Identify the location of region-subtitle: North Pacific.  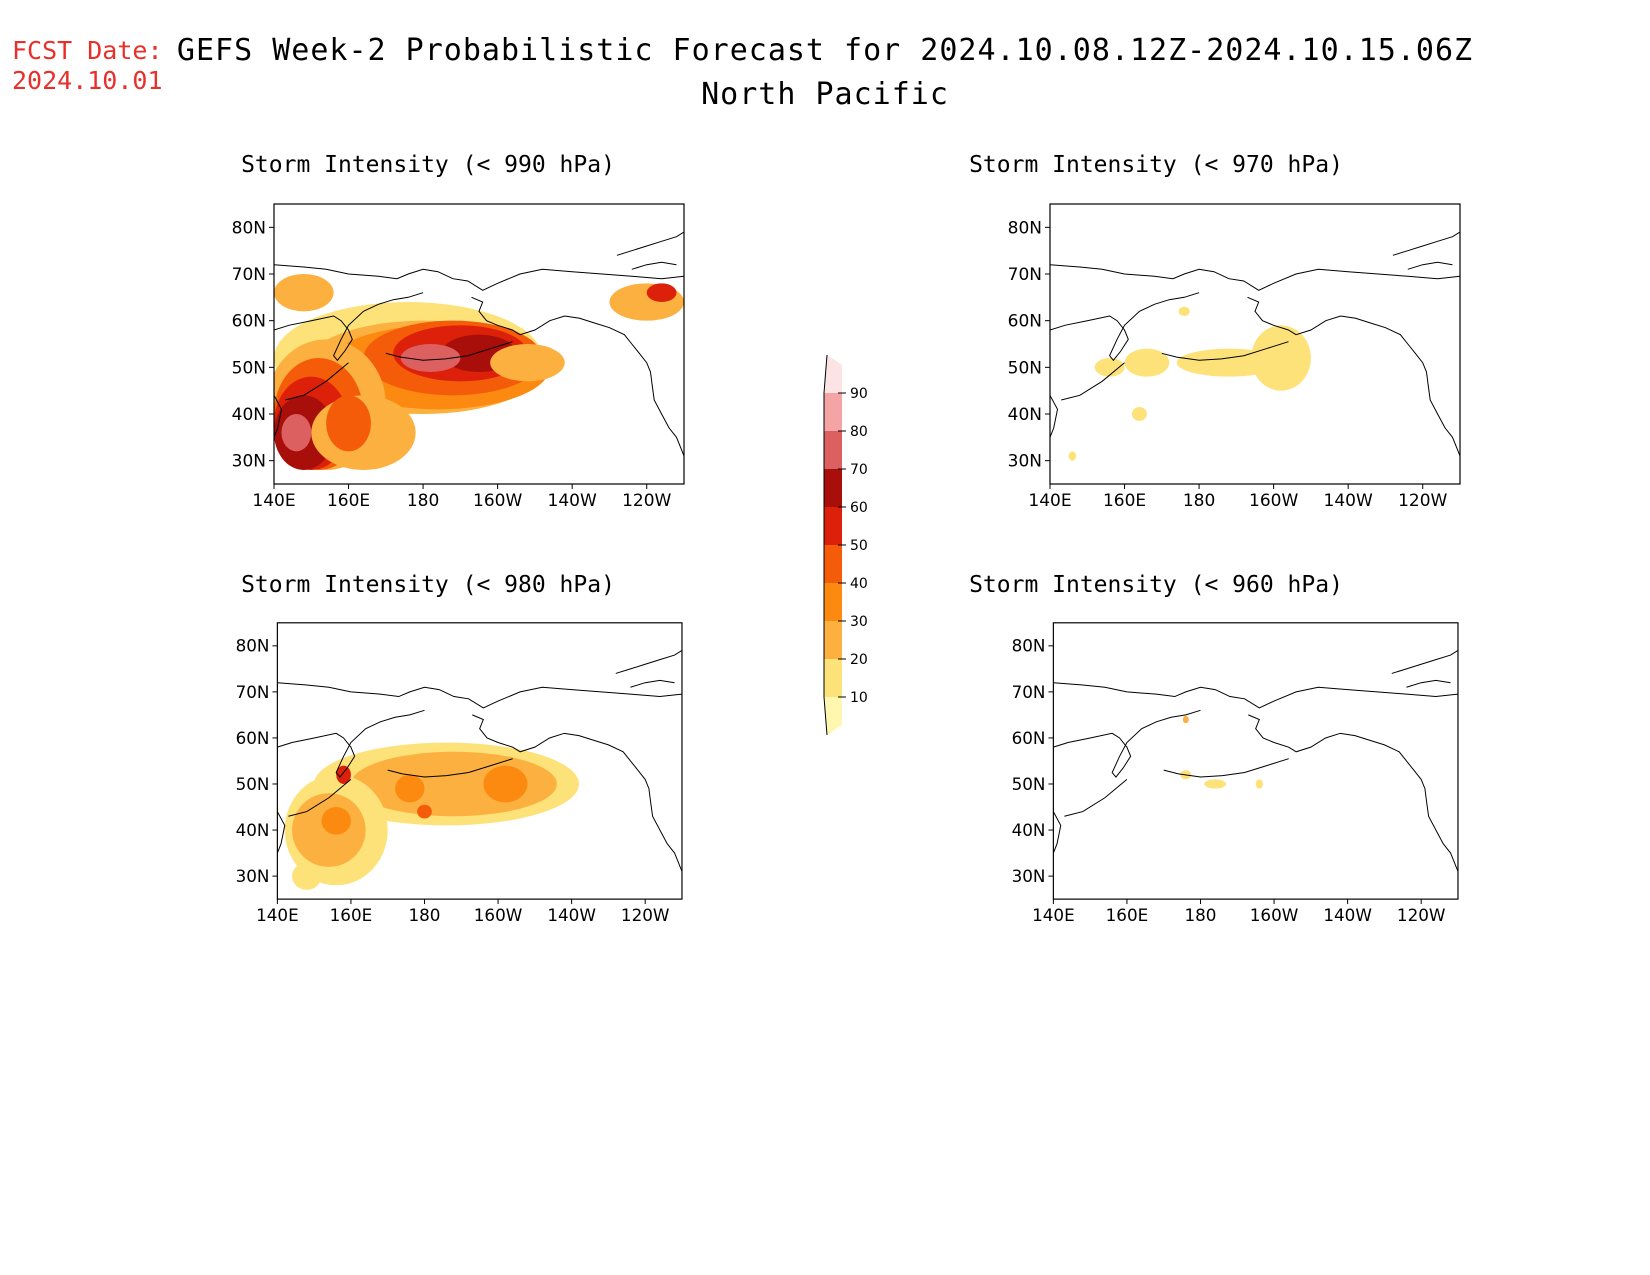
(825, 94).